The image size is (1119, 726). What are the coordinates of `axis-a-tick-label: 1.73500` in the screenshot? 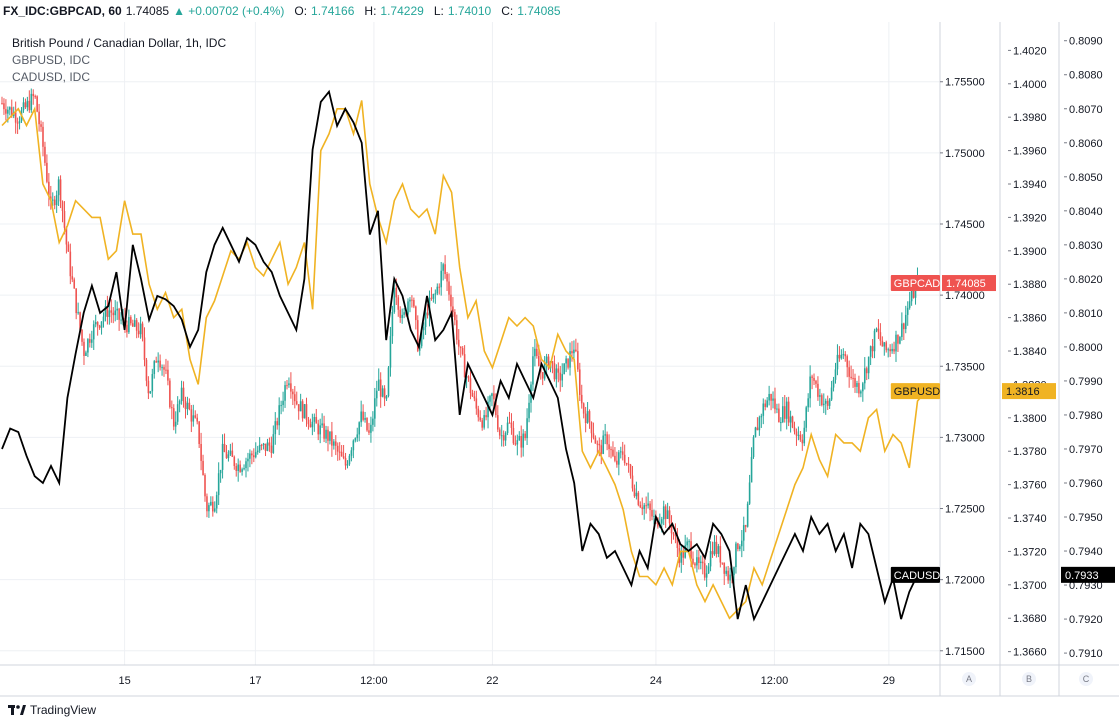 It's located at (965, 367).